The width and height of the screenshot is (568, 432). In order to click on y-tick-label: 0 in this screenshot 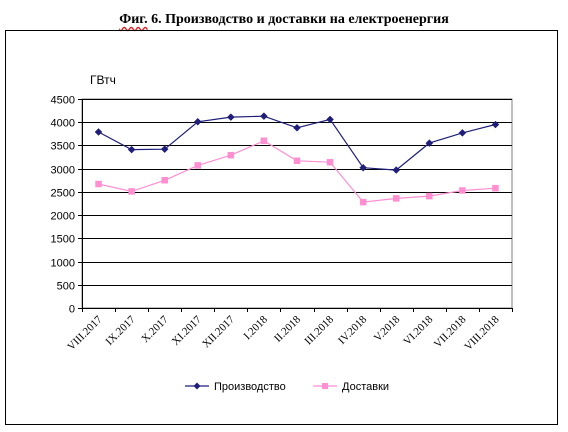, I will do `click(72, 310)`.